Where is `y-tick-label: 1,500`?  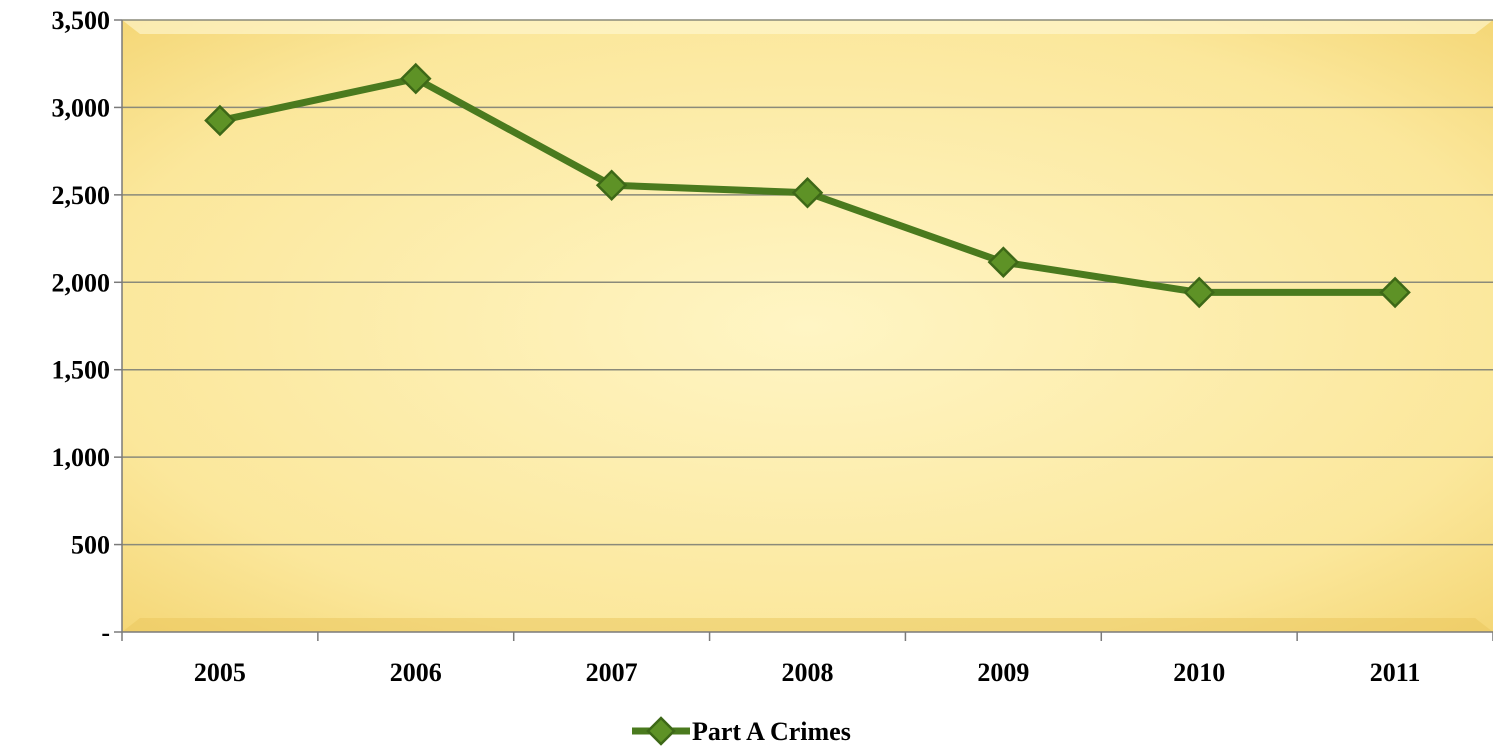 y-tick-label: 1,500 is located at coordinates (81, 370).